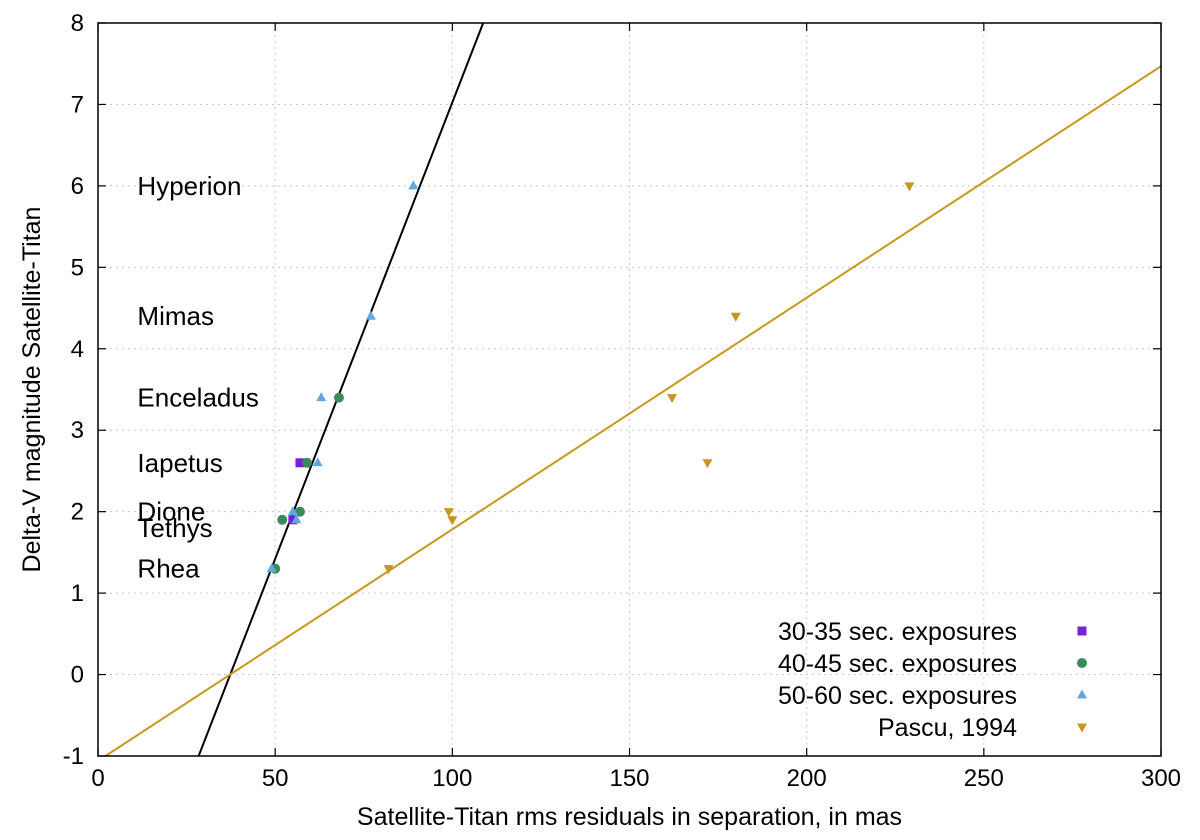 Image resolution: width=1200 pixels, height=840 pixels. Describe the element at coordinates (897, 696) in the screenshot. I see `legend-label: 50-60 sec. exposures` at that location.